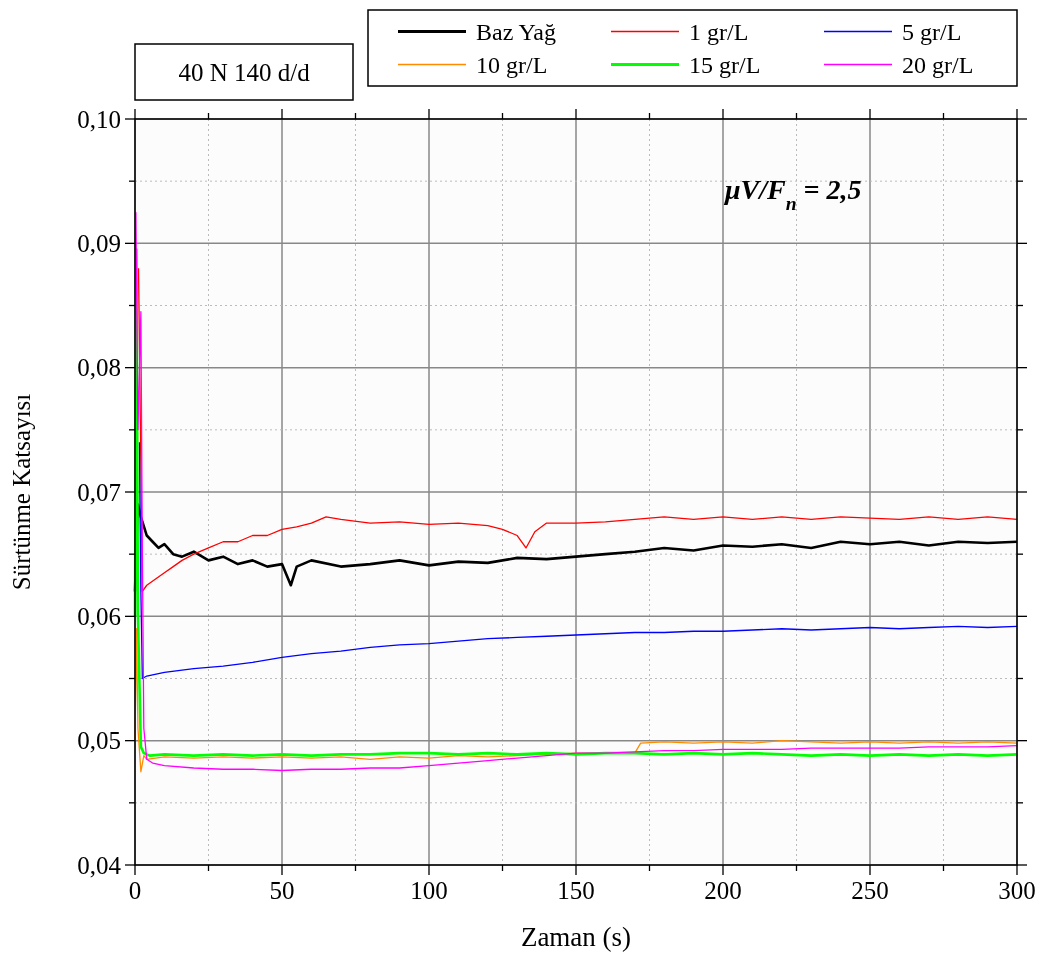  What do you see at coordinates (99, 865) in the screenshot?
I see `y-tick-label: 0,04` at bounding box center [99, 865].